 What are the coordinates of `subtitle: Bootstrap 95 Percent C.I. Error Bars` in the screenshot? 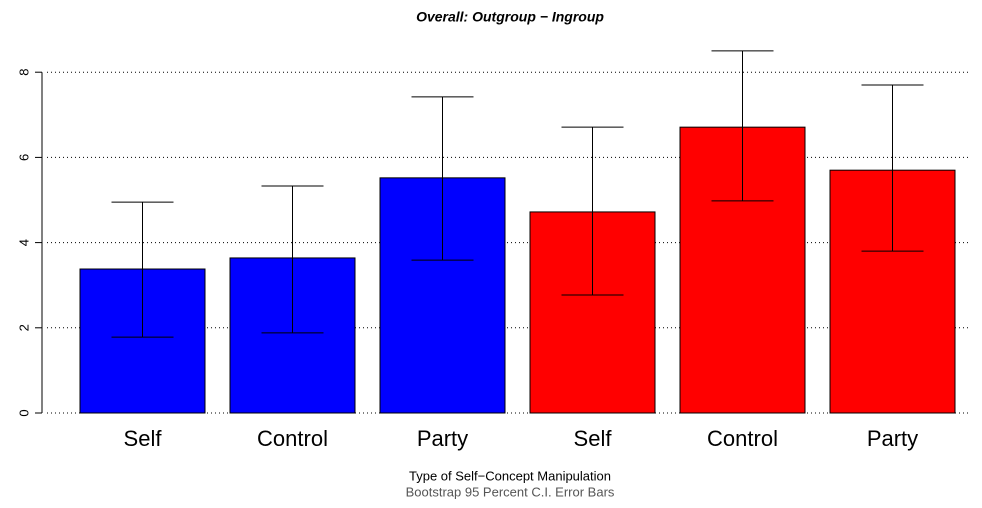 It's located at (510, 491).